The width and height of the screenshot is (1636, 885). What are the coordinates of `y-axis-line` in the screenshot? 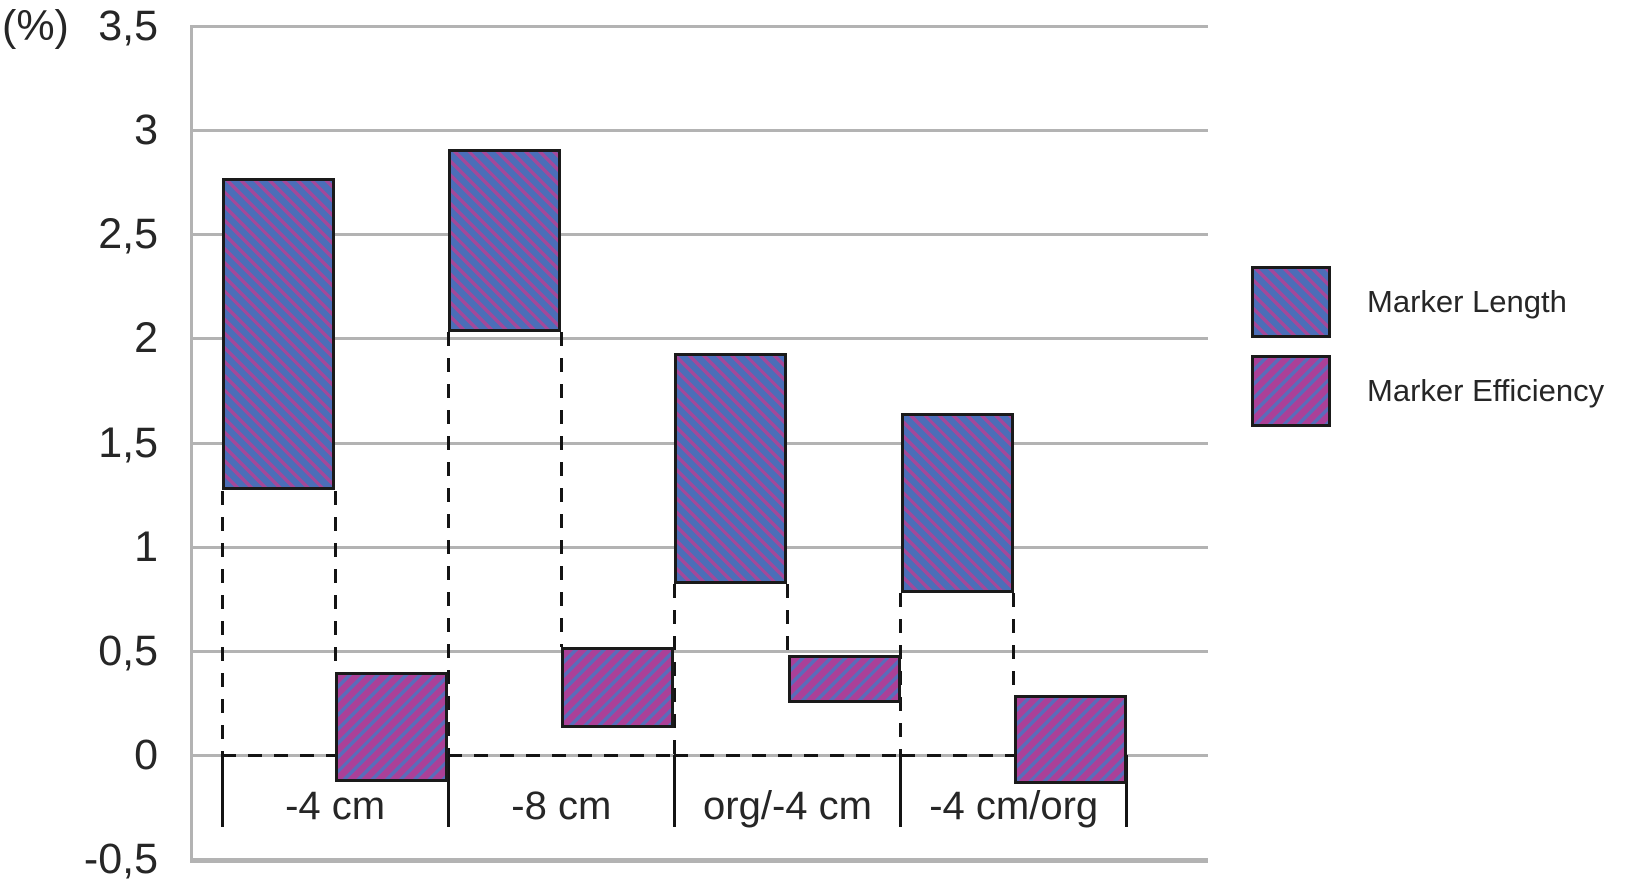 It's located at (191, 445).